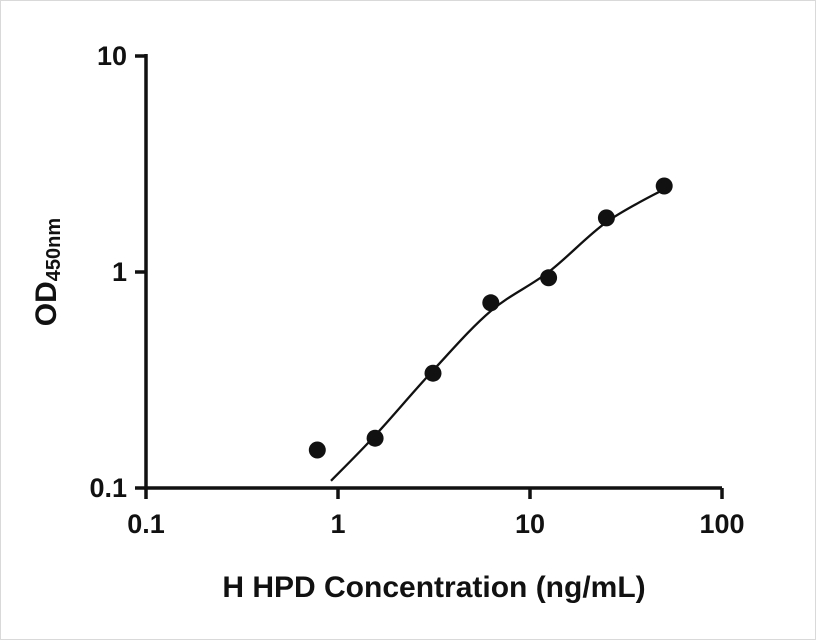 The width and height of the screenshot is (816, 640). What do you see at coordinates (54, 249) in the screenshot?
I see `y-axis-title-sub: 450nm` at bounding box center [54, 249].